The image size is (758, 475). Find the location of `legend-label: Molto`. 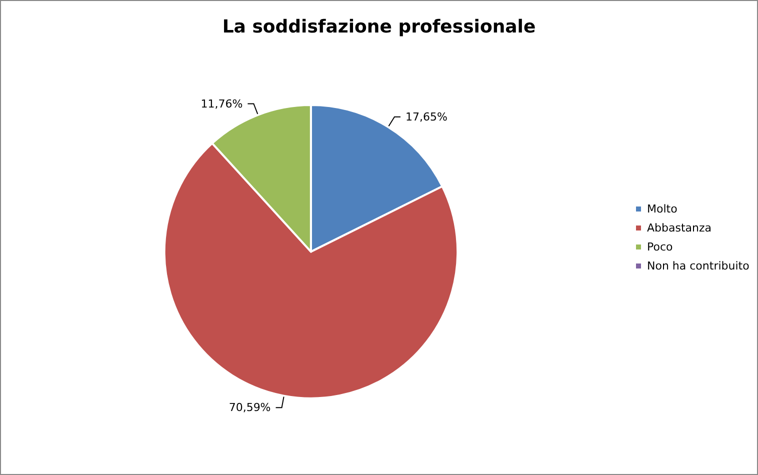

legend-label: Molto is located at coordinates (662, 209).